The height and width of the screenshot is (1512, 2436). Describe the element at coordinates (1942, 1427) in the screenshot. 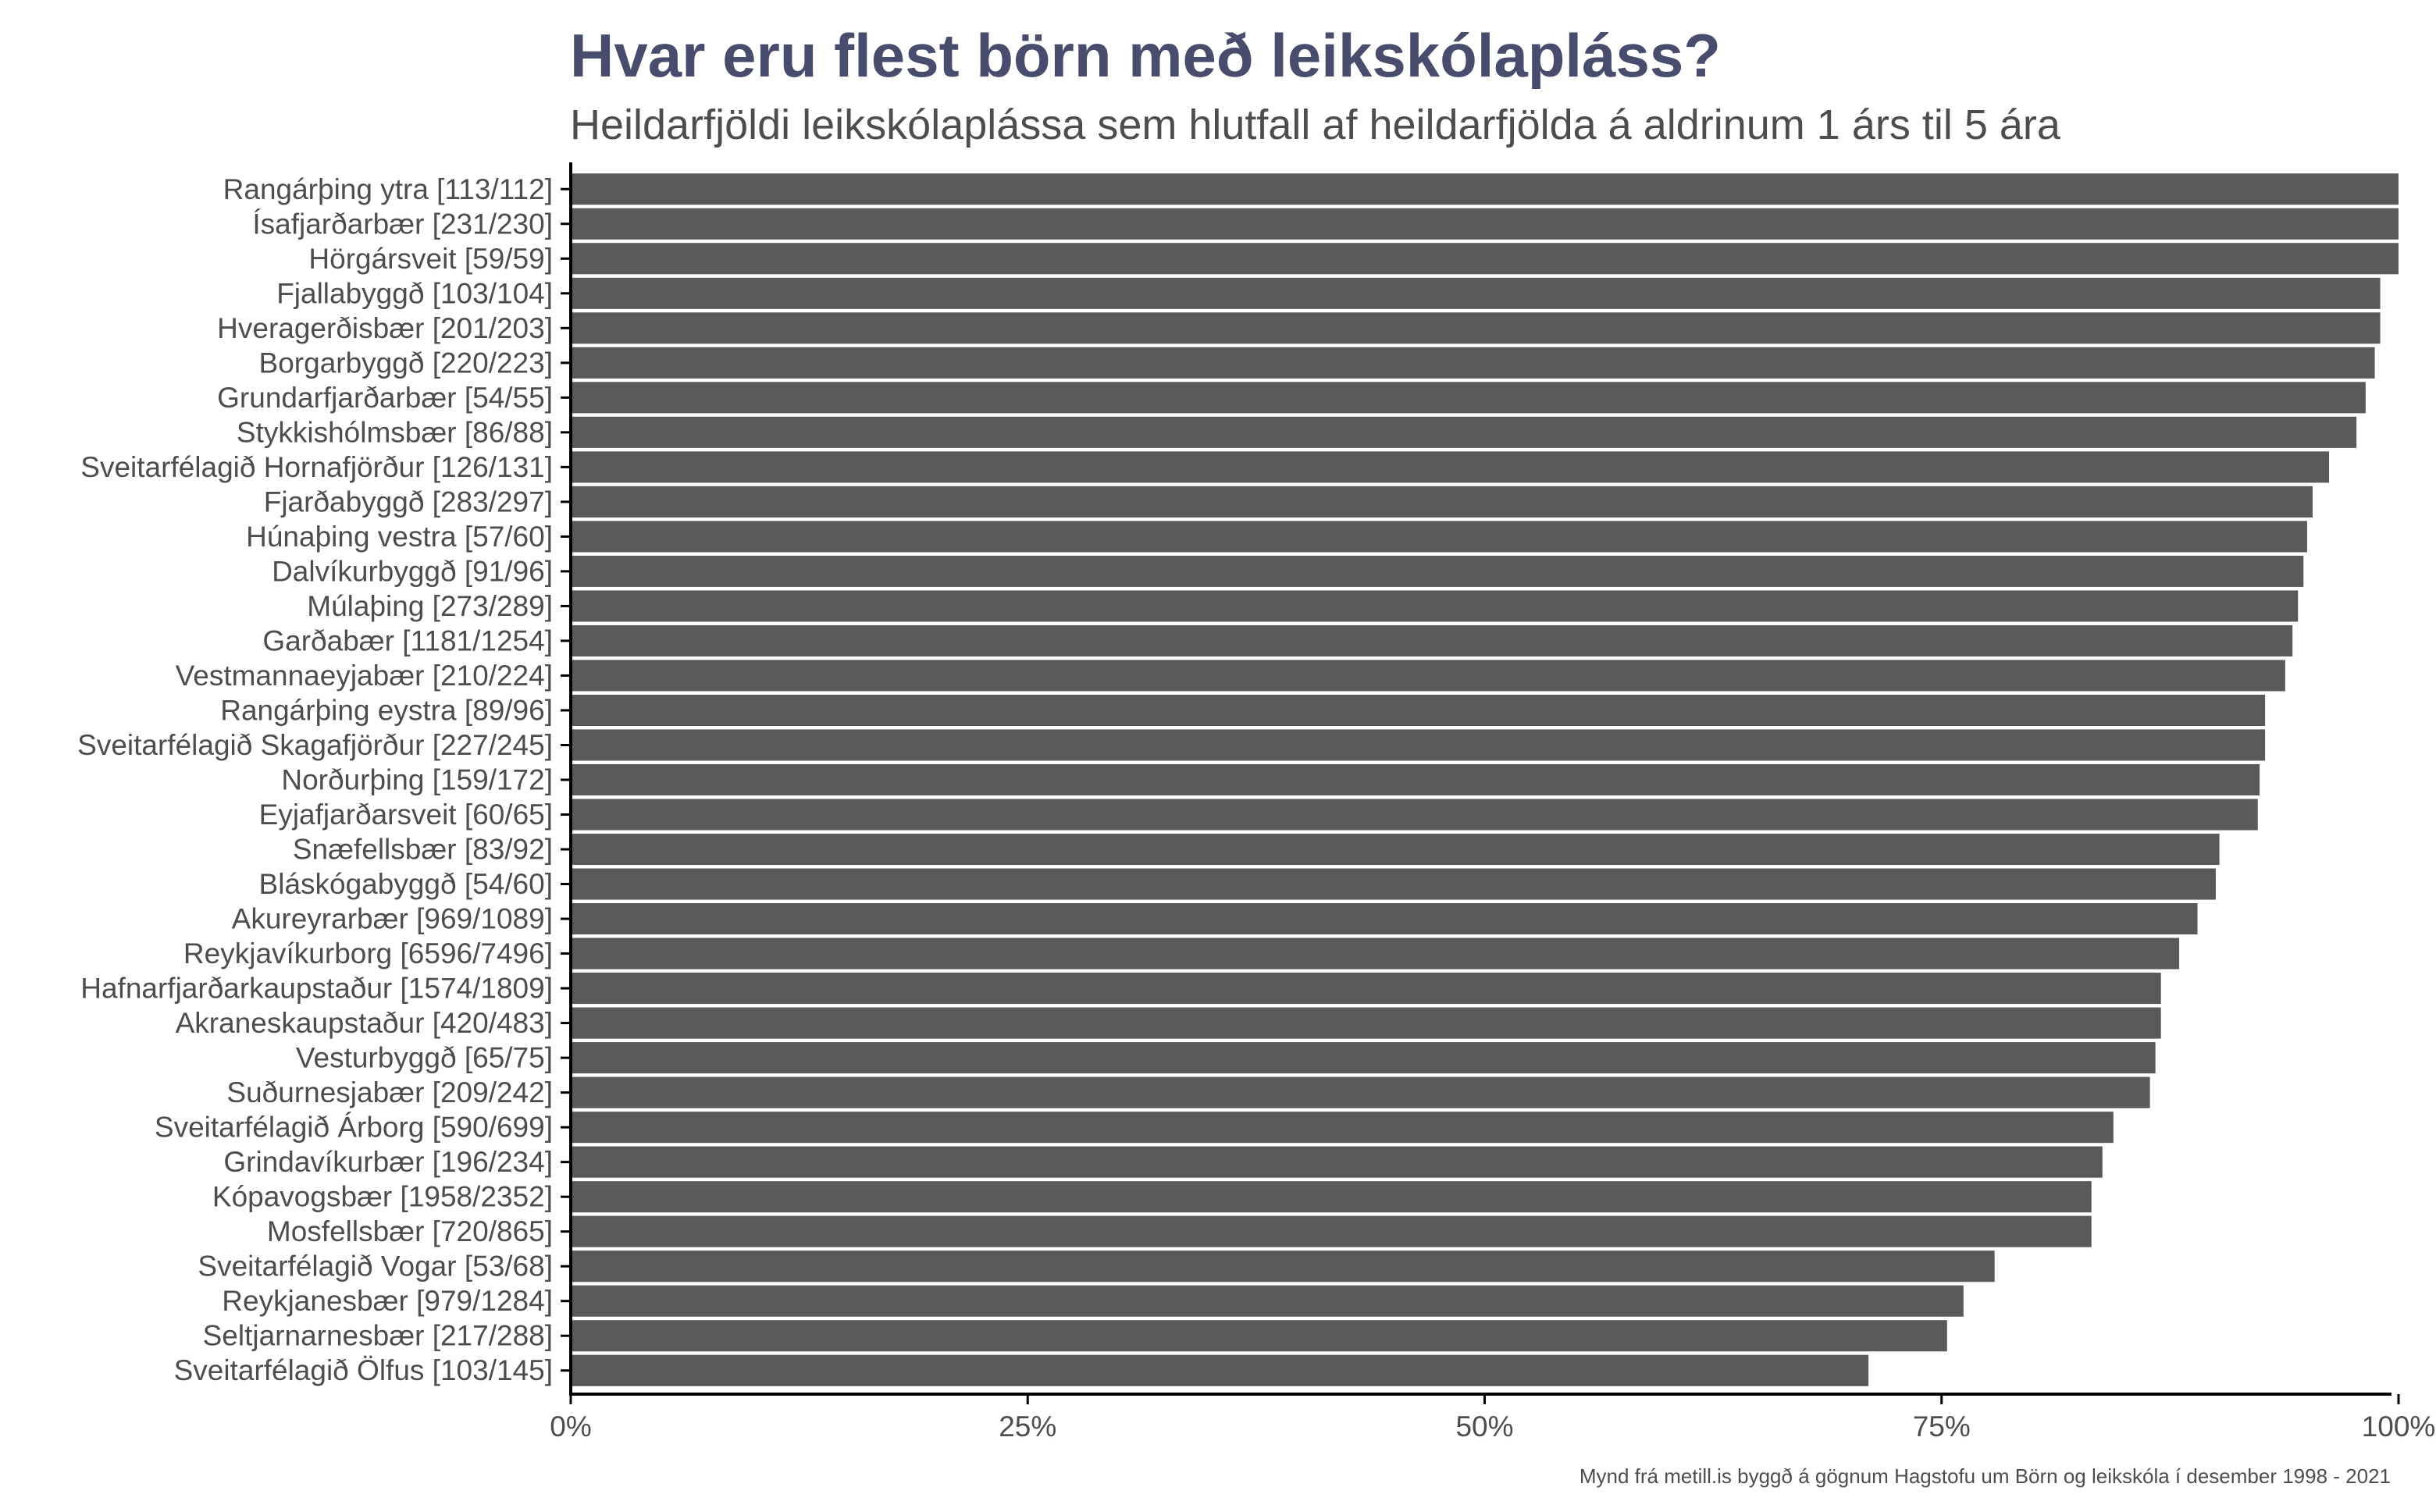

I see `x-tick-label: 75%` at that location.